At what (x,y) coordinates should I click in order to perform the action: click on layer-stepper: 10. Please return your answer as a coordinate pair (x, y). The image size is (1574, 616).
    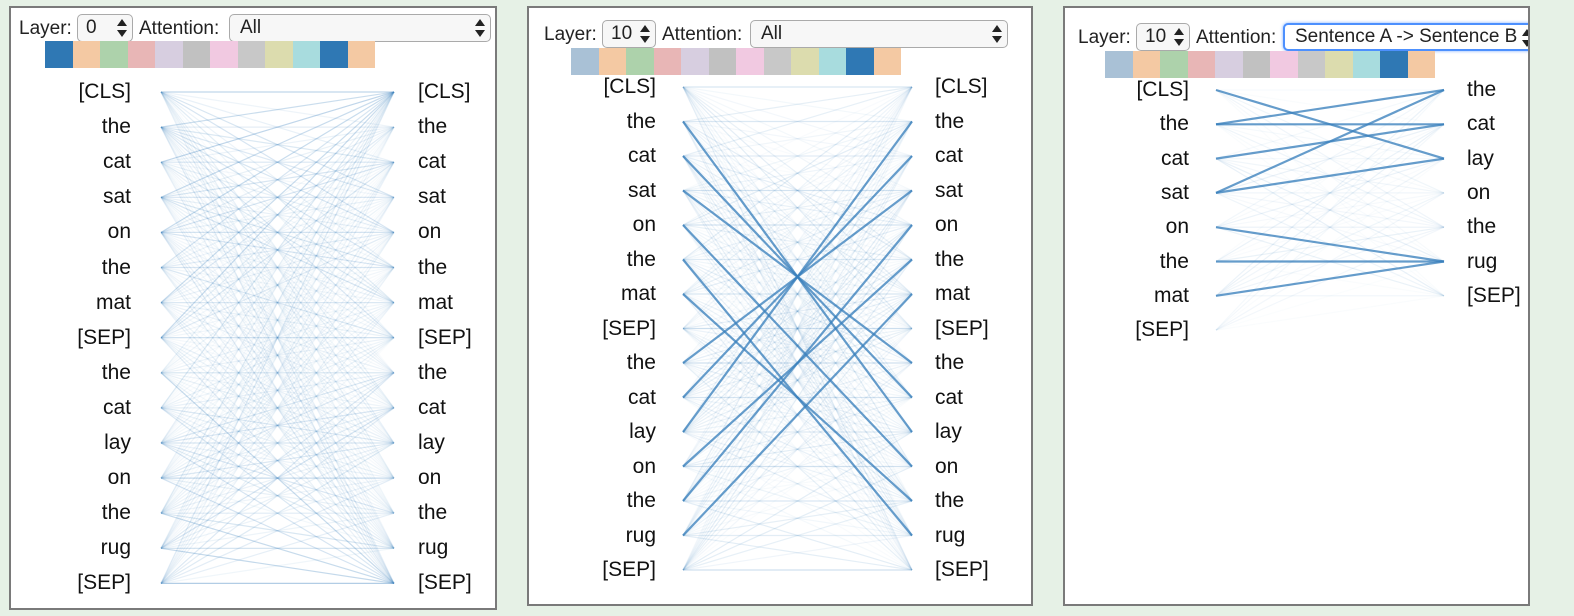
    Looking at the image, I should click on (1163, 37).